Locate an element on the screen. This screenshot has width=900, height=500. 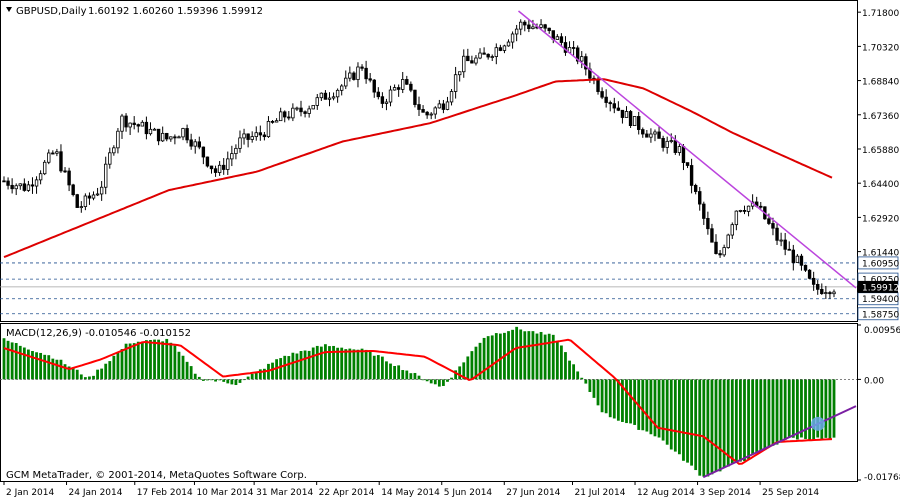
date-tick-label: 5 Jun 2014 is located at coordinates (468, 493).